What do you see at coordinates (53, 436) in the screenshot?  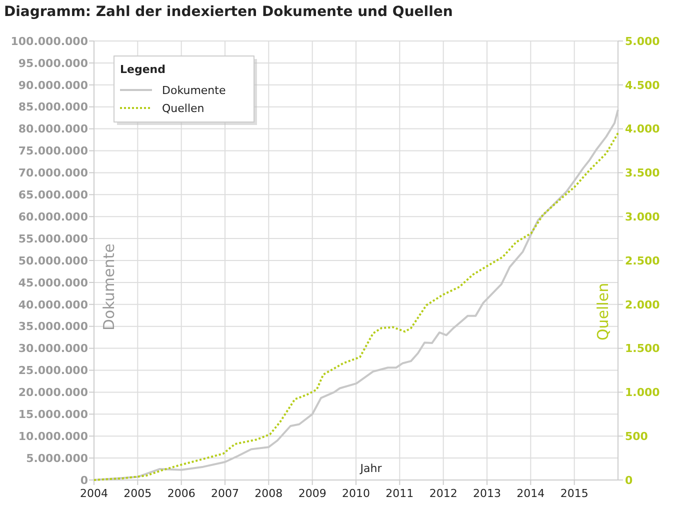 I see `y-tick-label: 10.000.000` at bounding box center [53, 436].